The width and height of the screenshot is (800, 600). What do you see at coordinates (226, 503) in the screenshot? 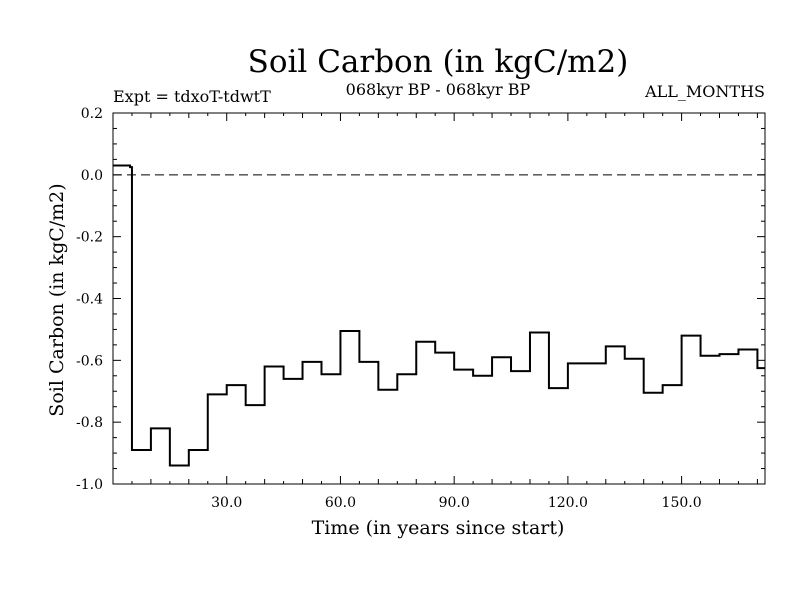
I see `x-tick-label: 30.0` at bounding box center [226, 503].